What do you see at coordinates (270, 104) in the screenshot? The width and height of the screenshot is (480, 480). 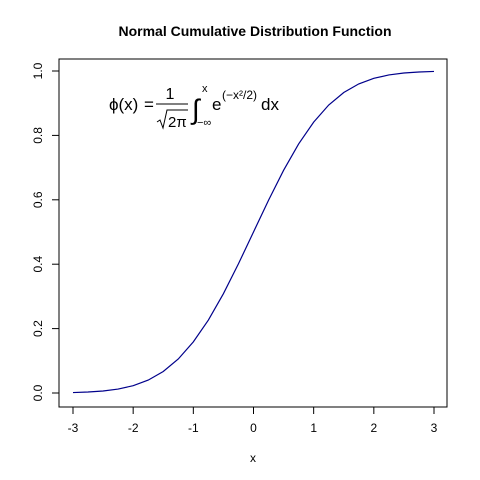 I see `formula-dx: dx` at bounding box center [270, 104].